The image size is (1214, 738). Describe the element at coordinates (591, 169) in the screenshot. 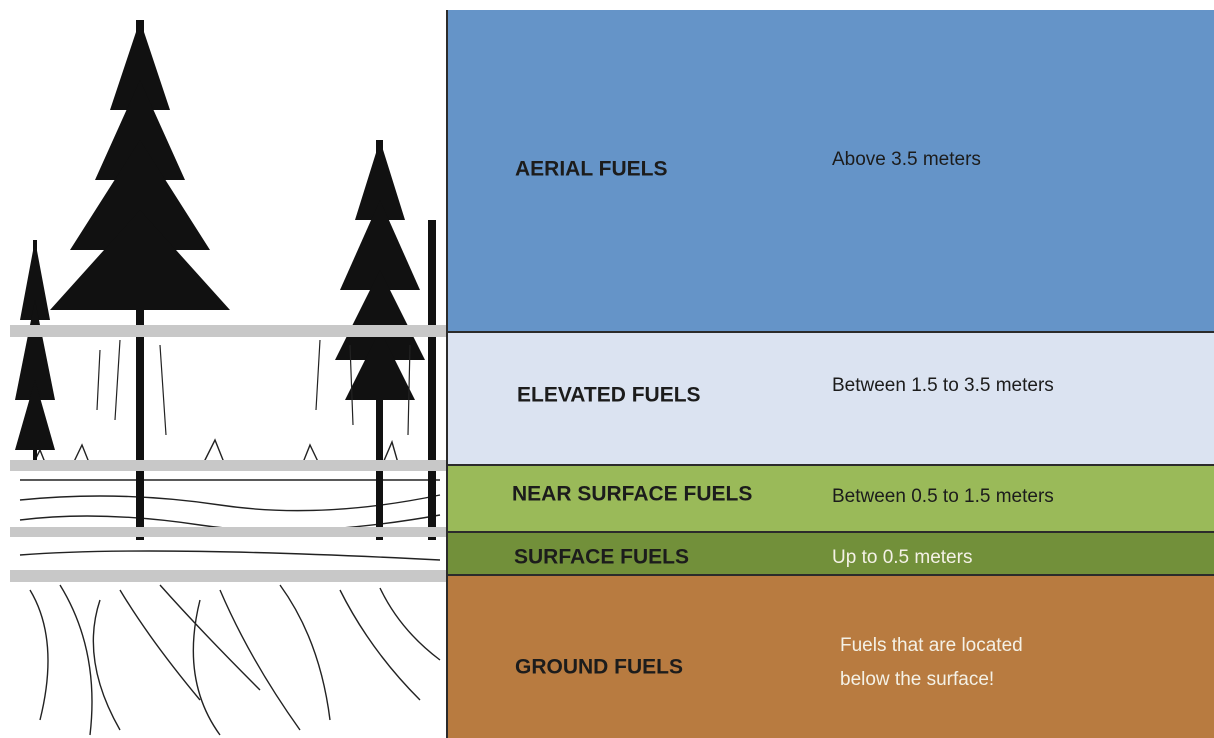

I see `layer-label: AERIAL FUELS` at that location.